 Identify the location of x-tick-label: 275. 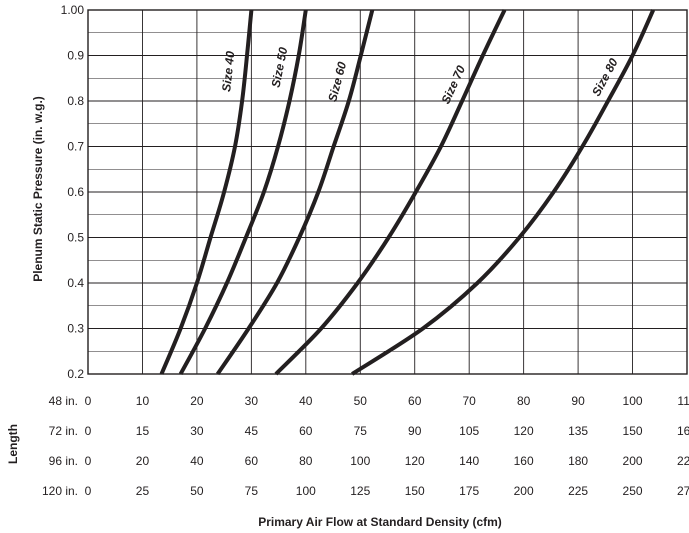
(683, 491).